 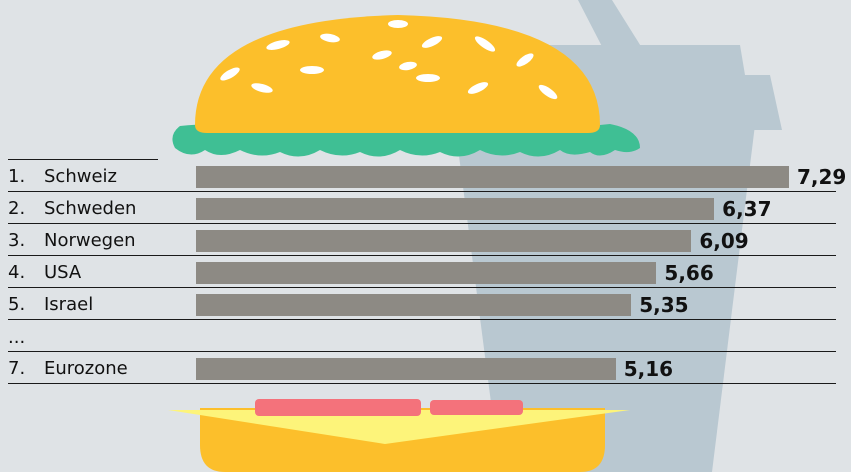 What do you see at coordinates (747, 209) in the screenshot?
I see `value-label: 6,37` at bounding box center [747, 209].